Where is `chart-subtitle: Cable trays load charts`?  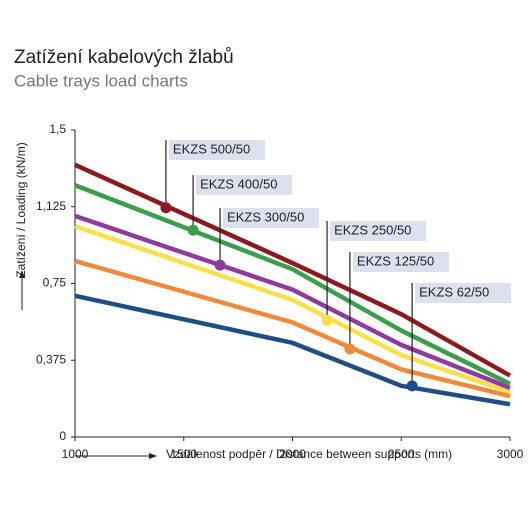
chart-subtitle: Cable trays load charts is located at coordinates (101, 80).